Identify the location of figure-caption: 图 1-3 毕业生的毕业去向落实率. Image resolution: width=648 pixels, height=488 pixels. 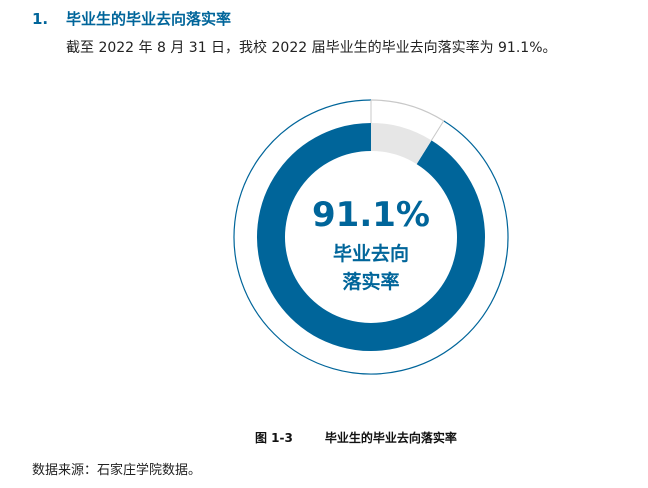
(356, 438).